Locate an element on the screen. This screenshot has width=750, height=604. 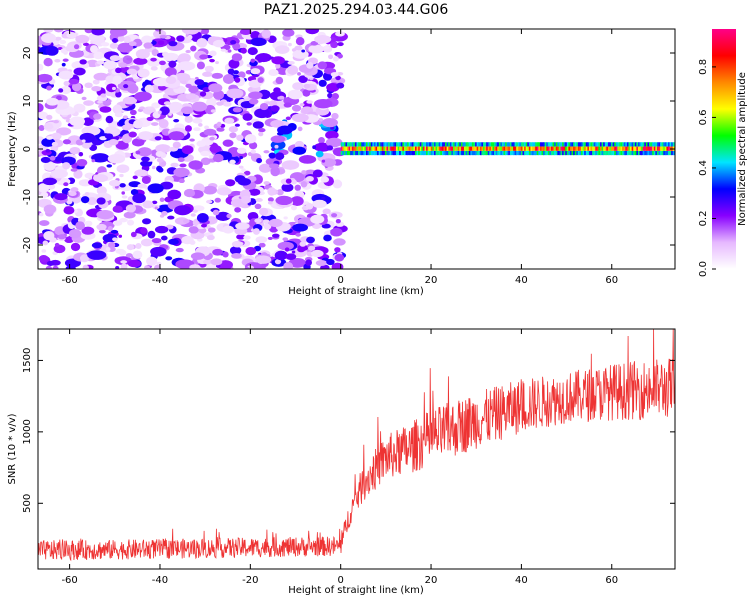
y-tick-label: 0 is located at coordinates (27, 149).